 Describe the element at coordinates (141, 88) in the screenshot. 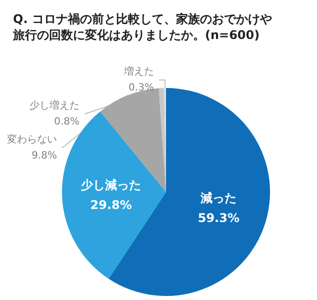

I see `data-label: 0.3%` at that location.